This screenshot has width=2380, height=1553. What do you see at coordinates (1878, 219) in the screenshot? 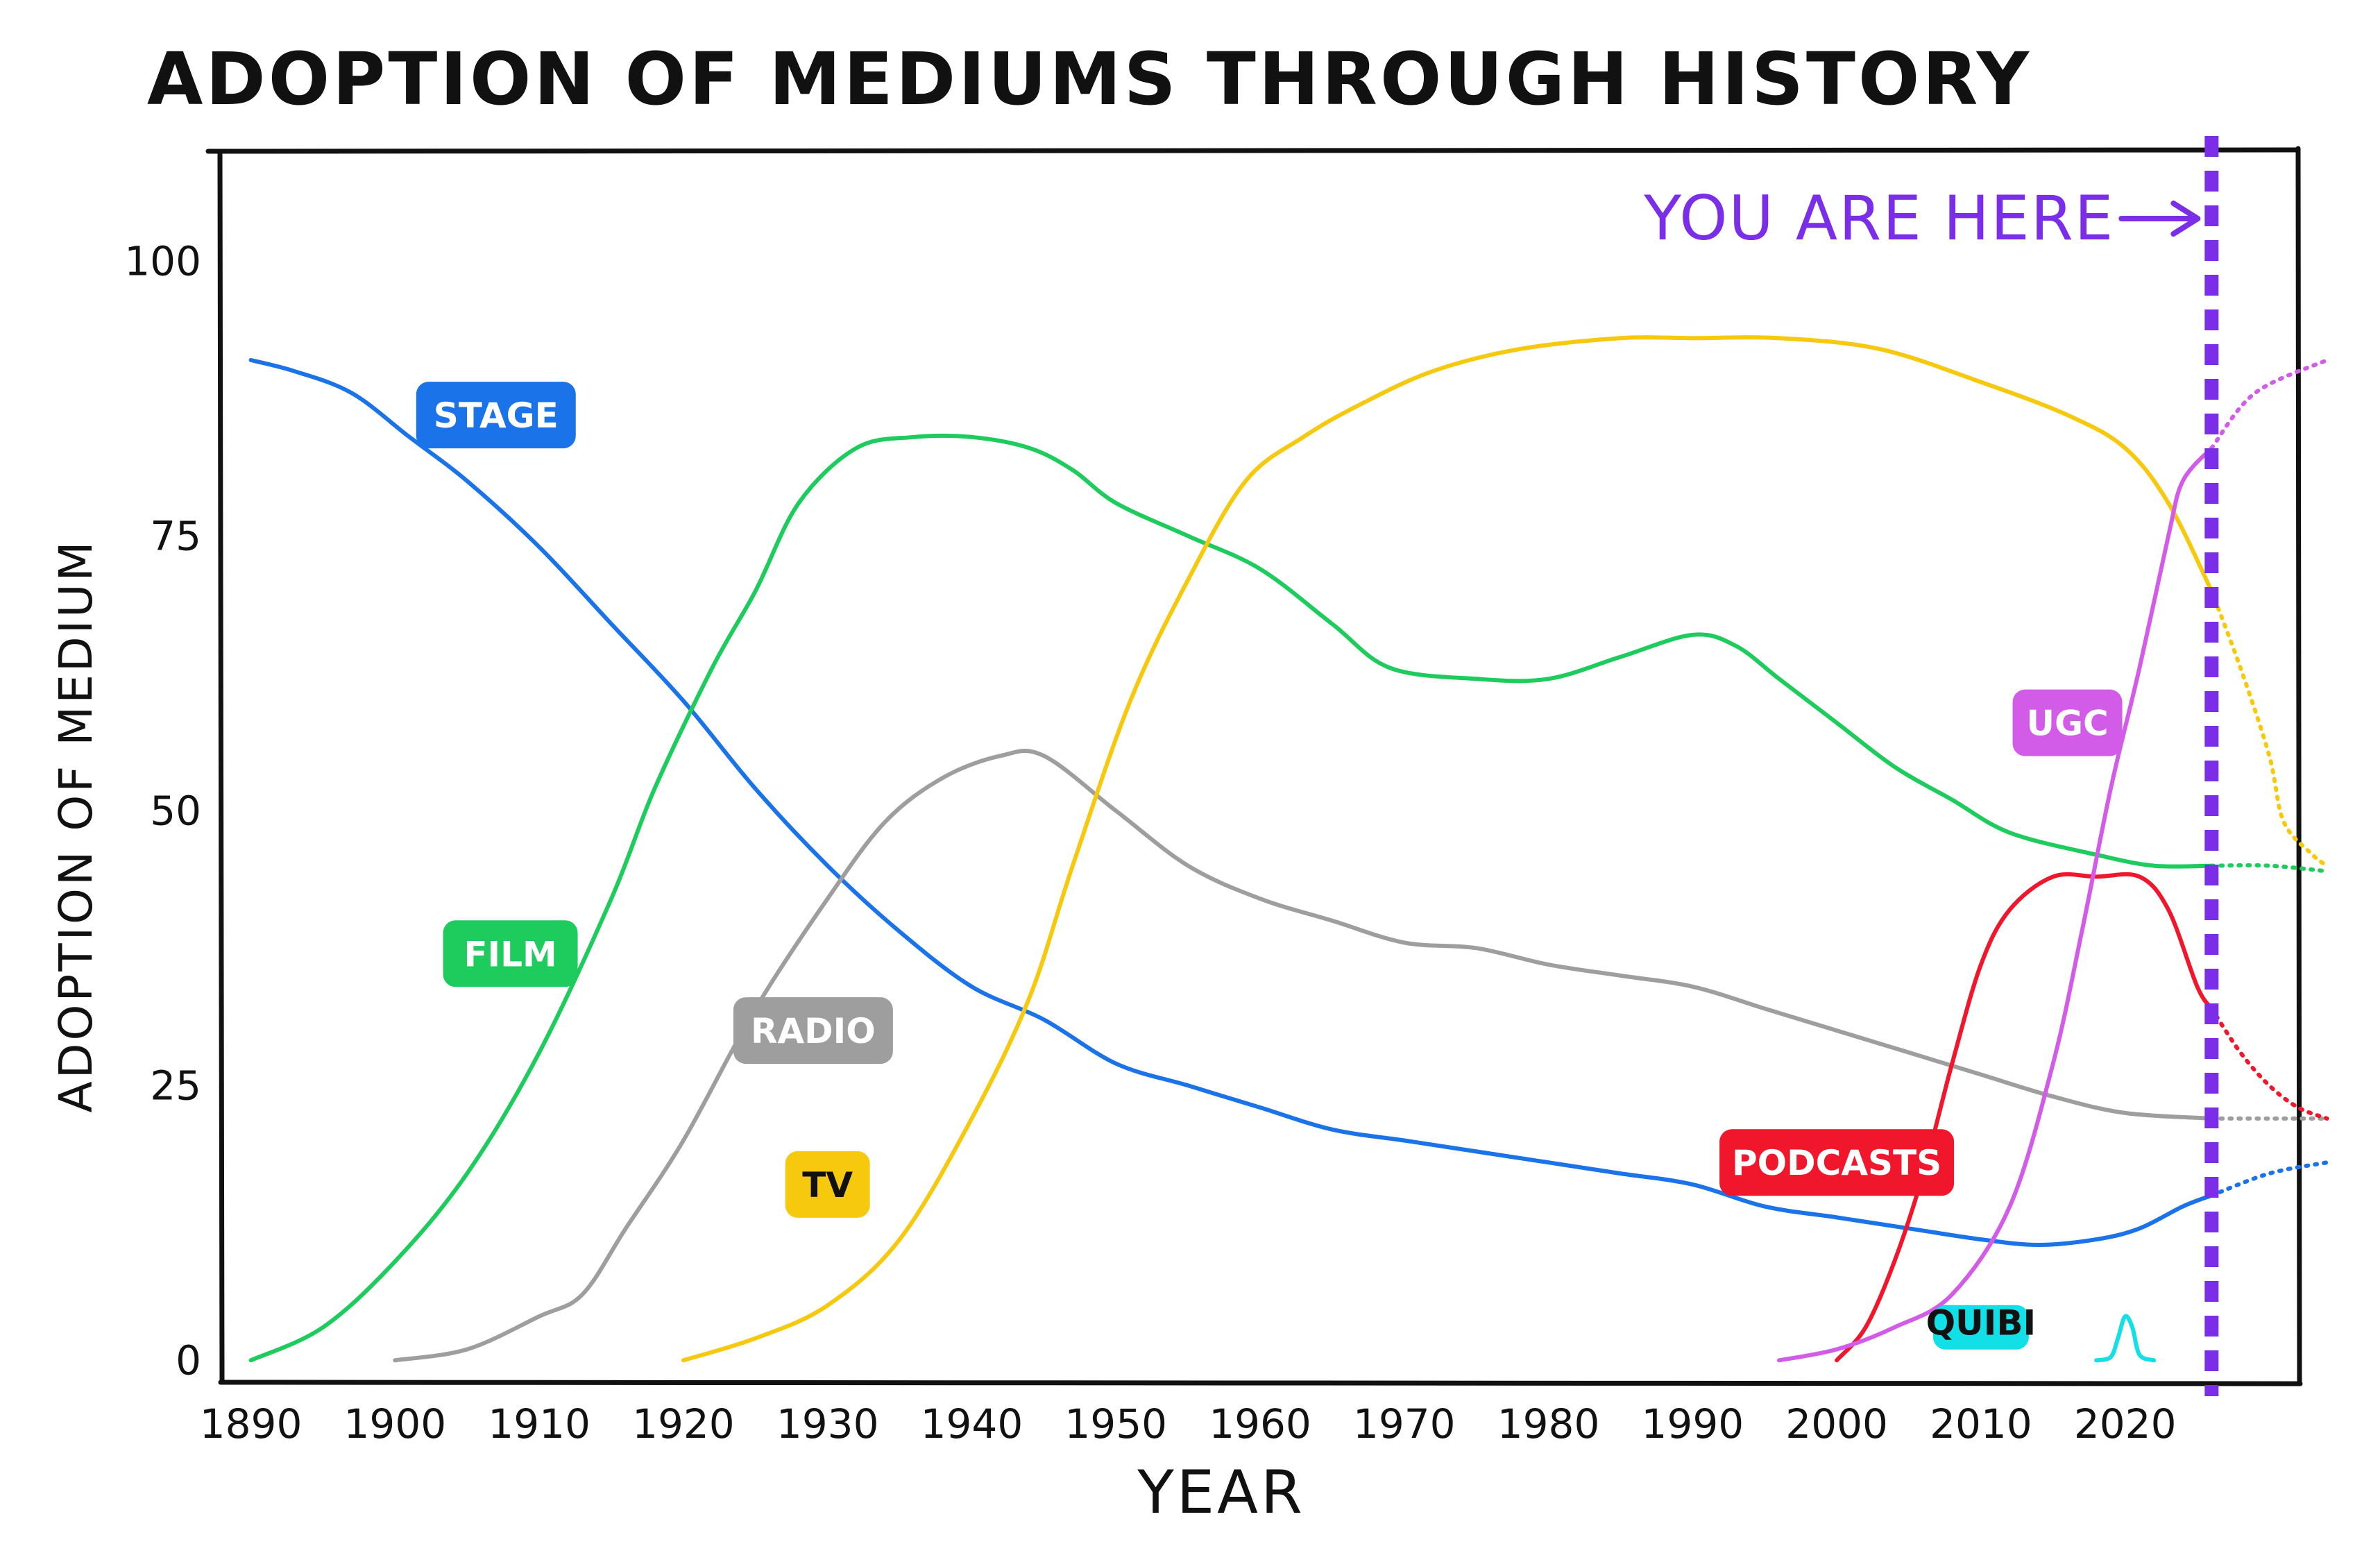
I see `you-are-here-label: YOU ARE HERE` at bounding box center [1878, 219].